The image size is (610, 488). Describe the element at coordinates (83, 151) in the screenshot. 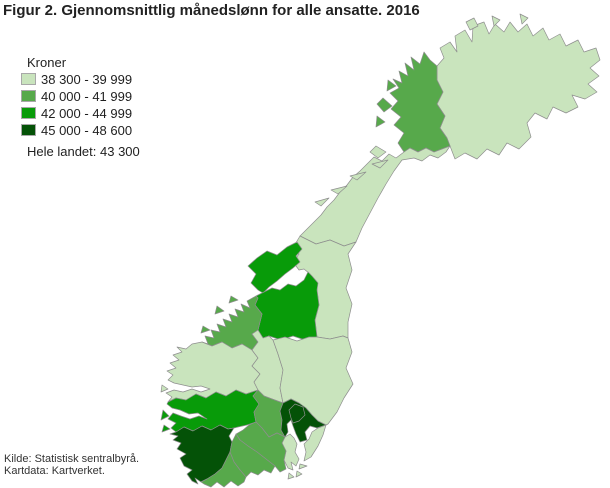

I see `national-average-note: Hele landet: 43 300` at that location.